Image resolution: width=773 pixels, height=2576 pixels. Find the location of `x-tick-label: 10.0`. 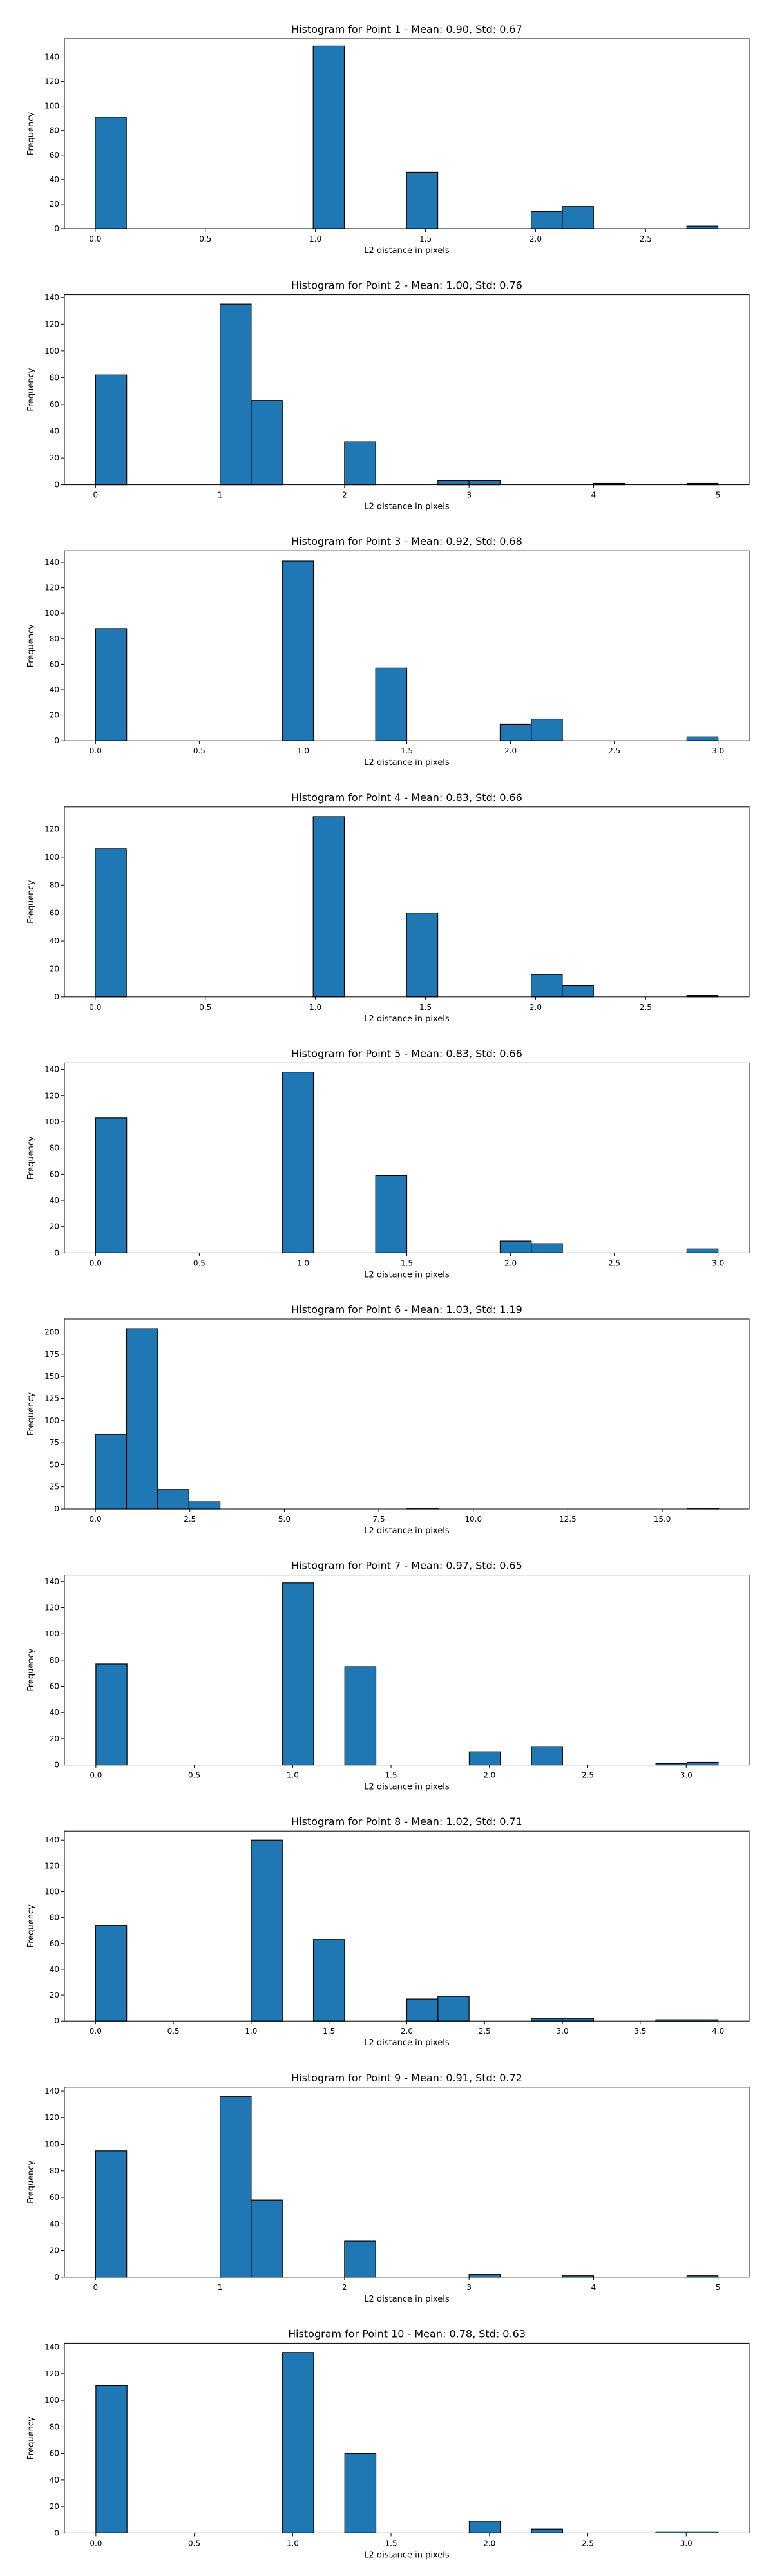

x-tick-label: 10.0 is located at coordinates (473, 1519).